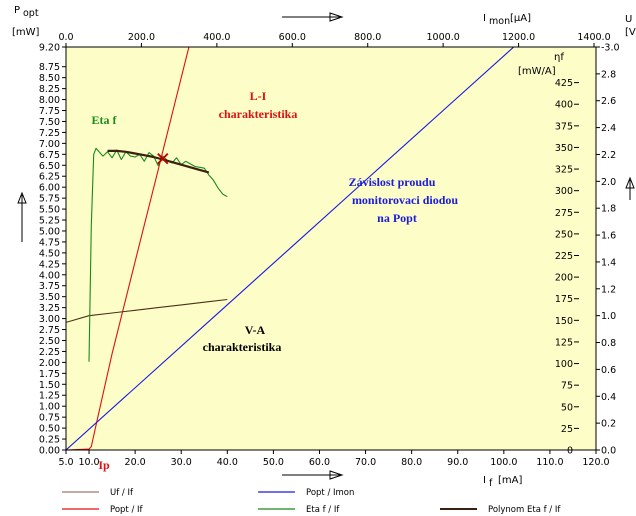  What do you see at coordinates (49, 122) in the screenshot?
I see `y-tick-label: 7.50` at bounding box center [49, 122].